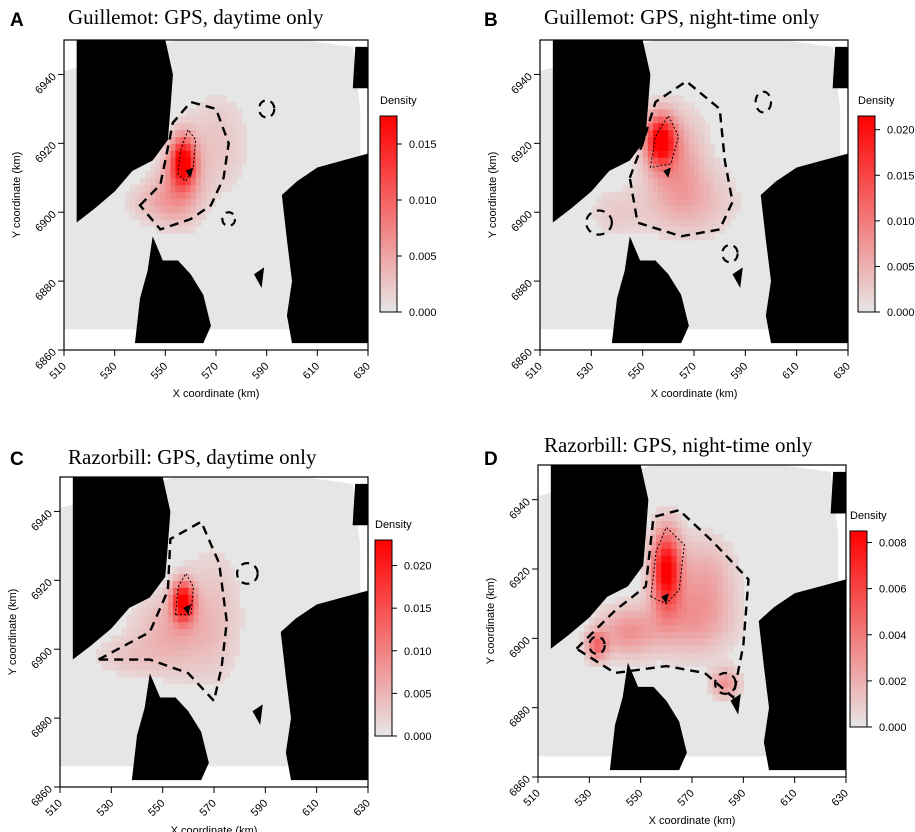 The image size is (915, 832). I want to click on density-grid, so click(170, 615).